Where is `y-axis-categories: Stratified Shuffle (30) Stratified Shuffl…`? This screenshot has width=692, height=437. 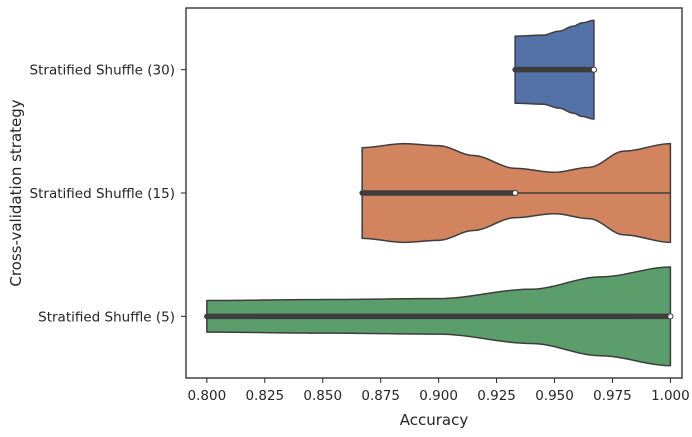
y-axis-categories: Stratified Shuffle (30) Stratified Shuffl… is located at coordinates (108, 194).